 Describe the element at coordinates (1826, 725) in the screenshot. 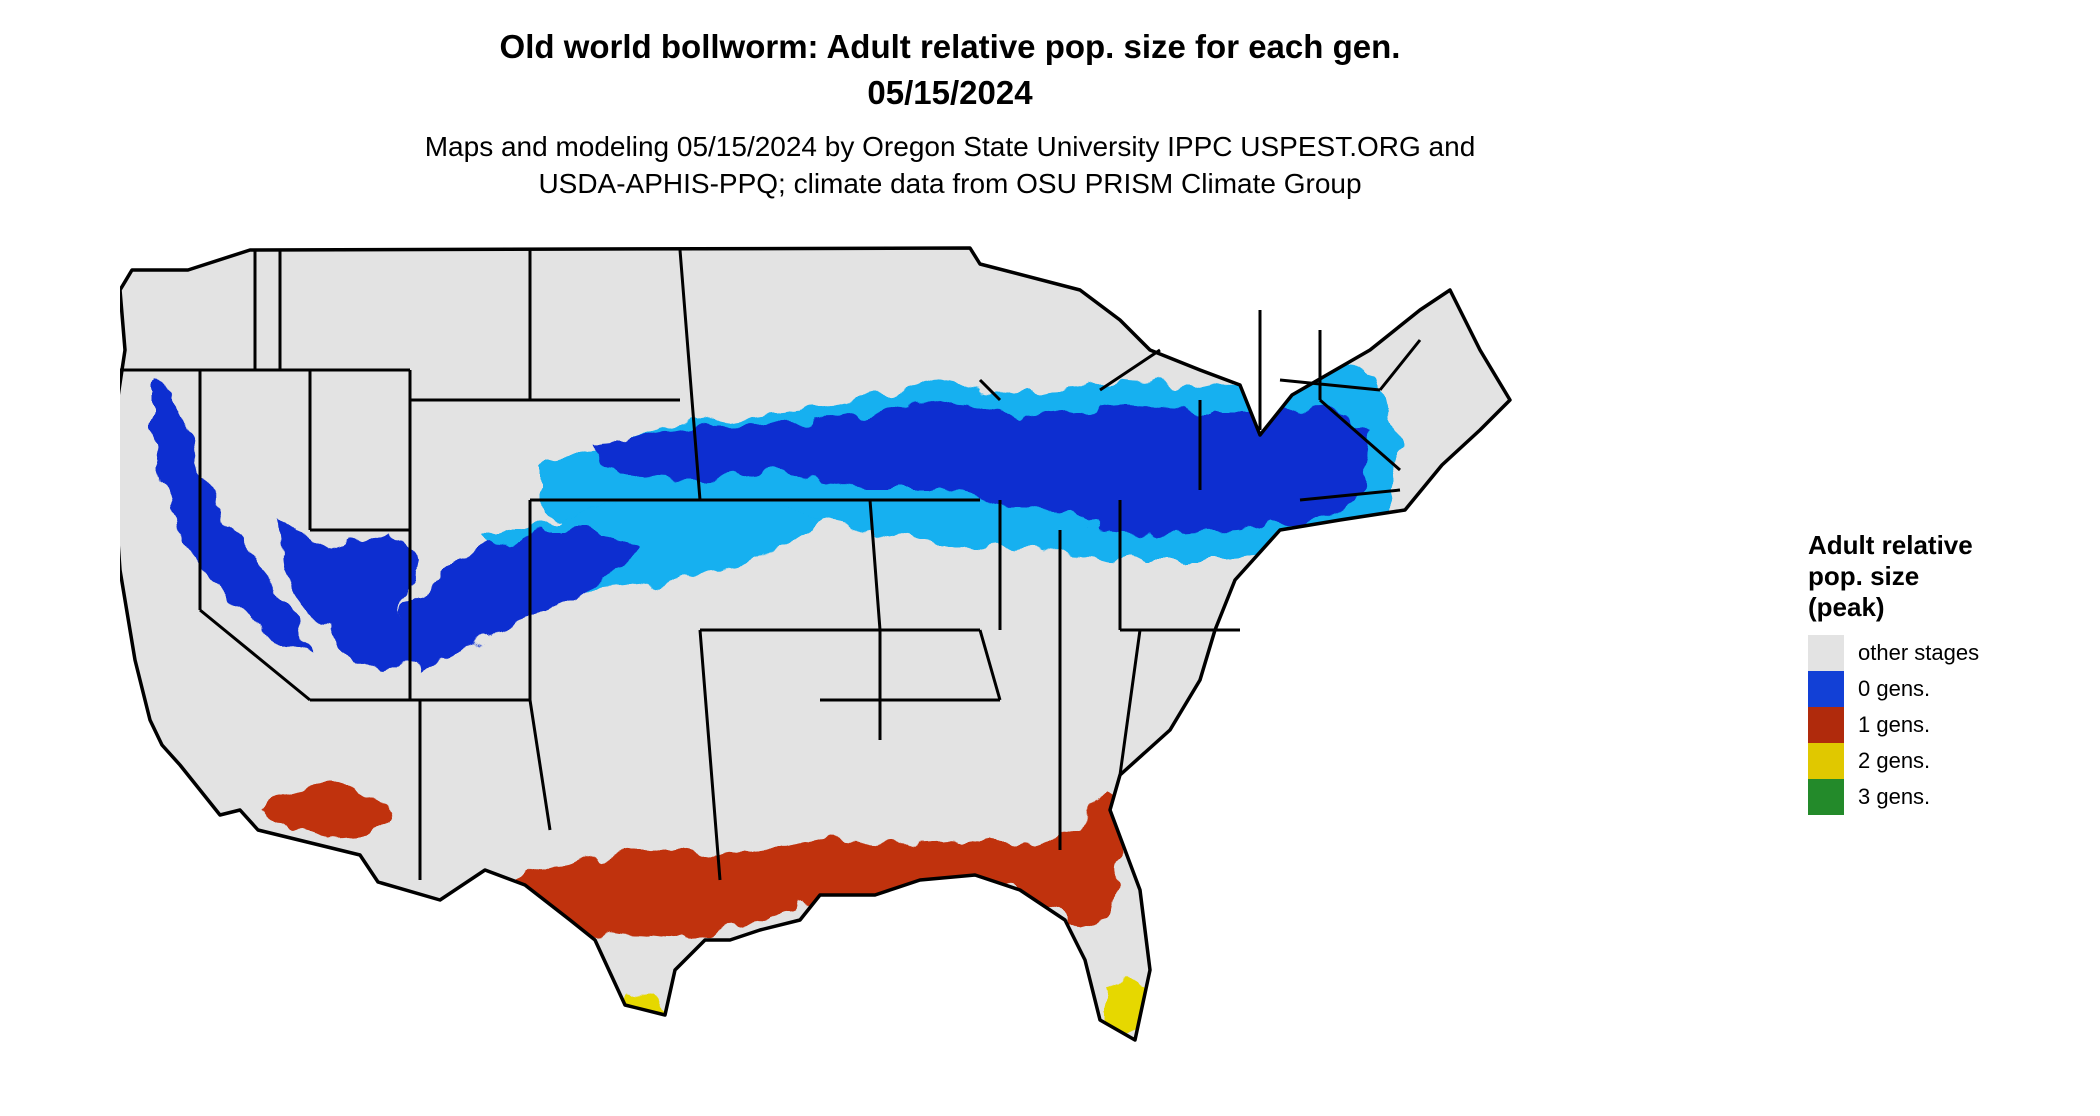

I see `legend-swatch-1-gens` at that location.